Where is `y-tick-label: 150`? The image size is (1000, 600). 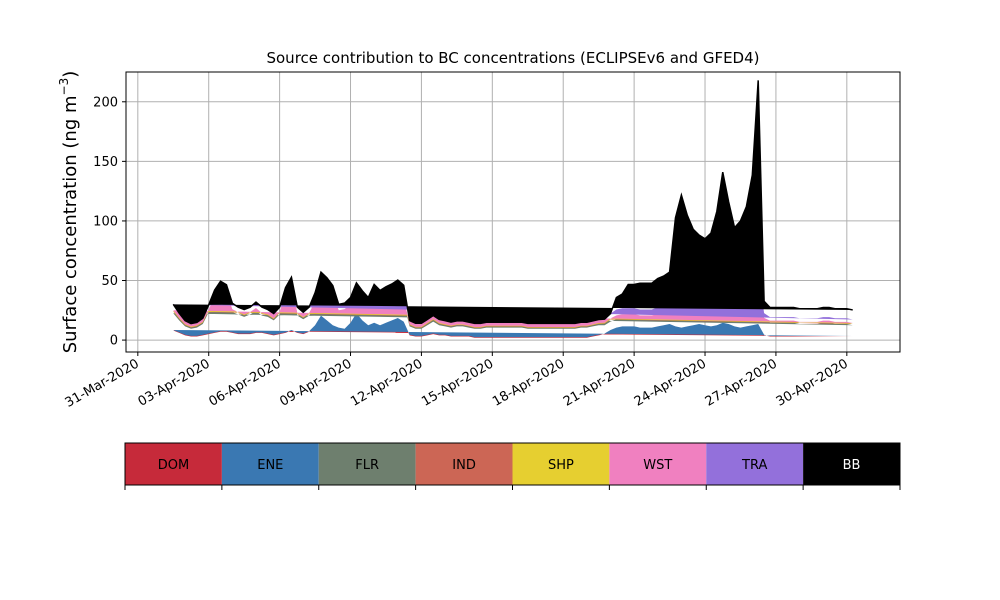 y-tick-label: 150 is located at coordinates (105, 162).